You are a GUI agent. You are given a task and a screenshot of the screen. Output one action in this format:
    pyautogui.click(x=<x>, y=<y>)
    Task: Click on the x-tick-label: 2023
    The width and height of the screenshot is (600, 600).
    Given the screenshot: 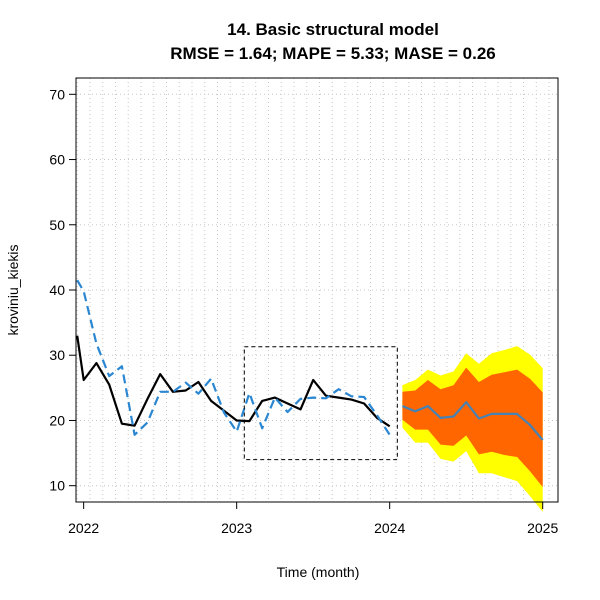 What is the action you would take?
    pyautogui.click(x=236, y=528)
    